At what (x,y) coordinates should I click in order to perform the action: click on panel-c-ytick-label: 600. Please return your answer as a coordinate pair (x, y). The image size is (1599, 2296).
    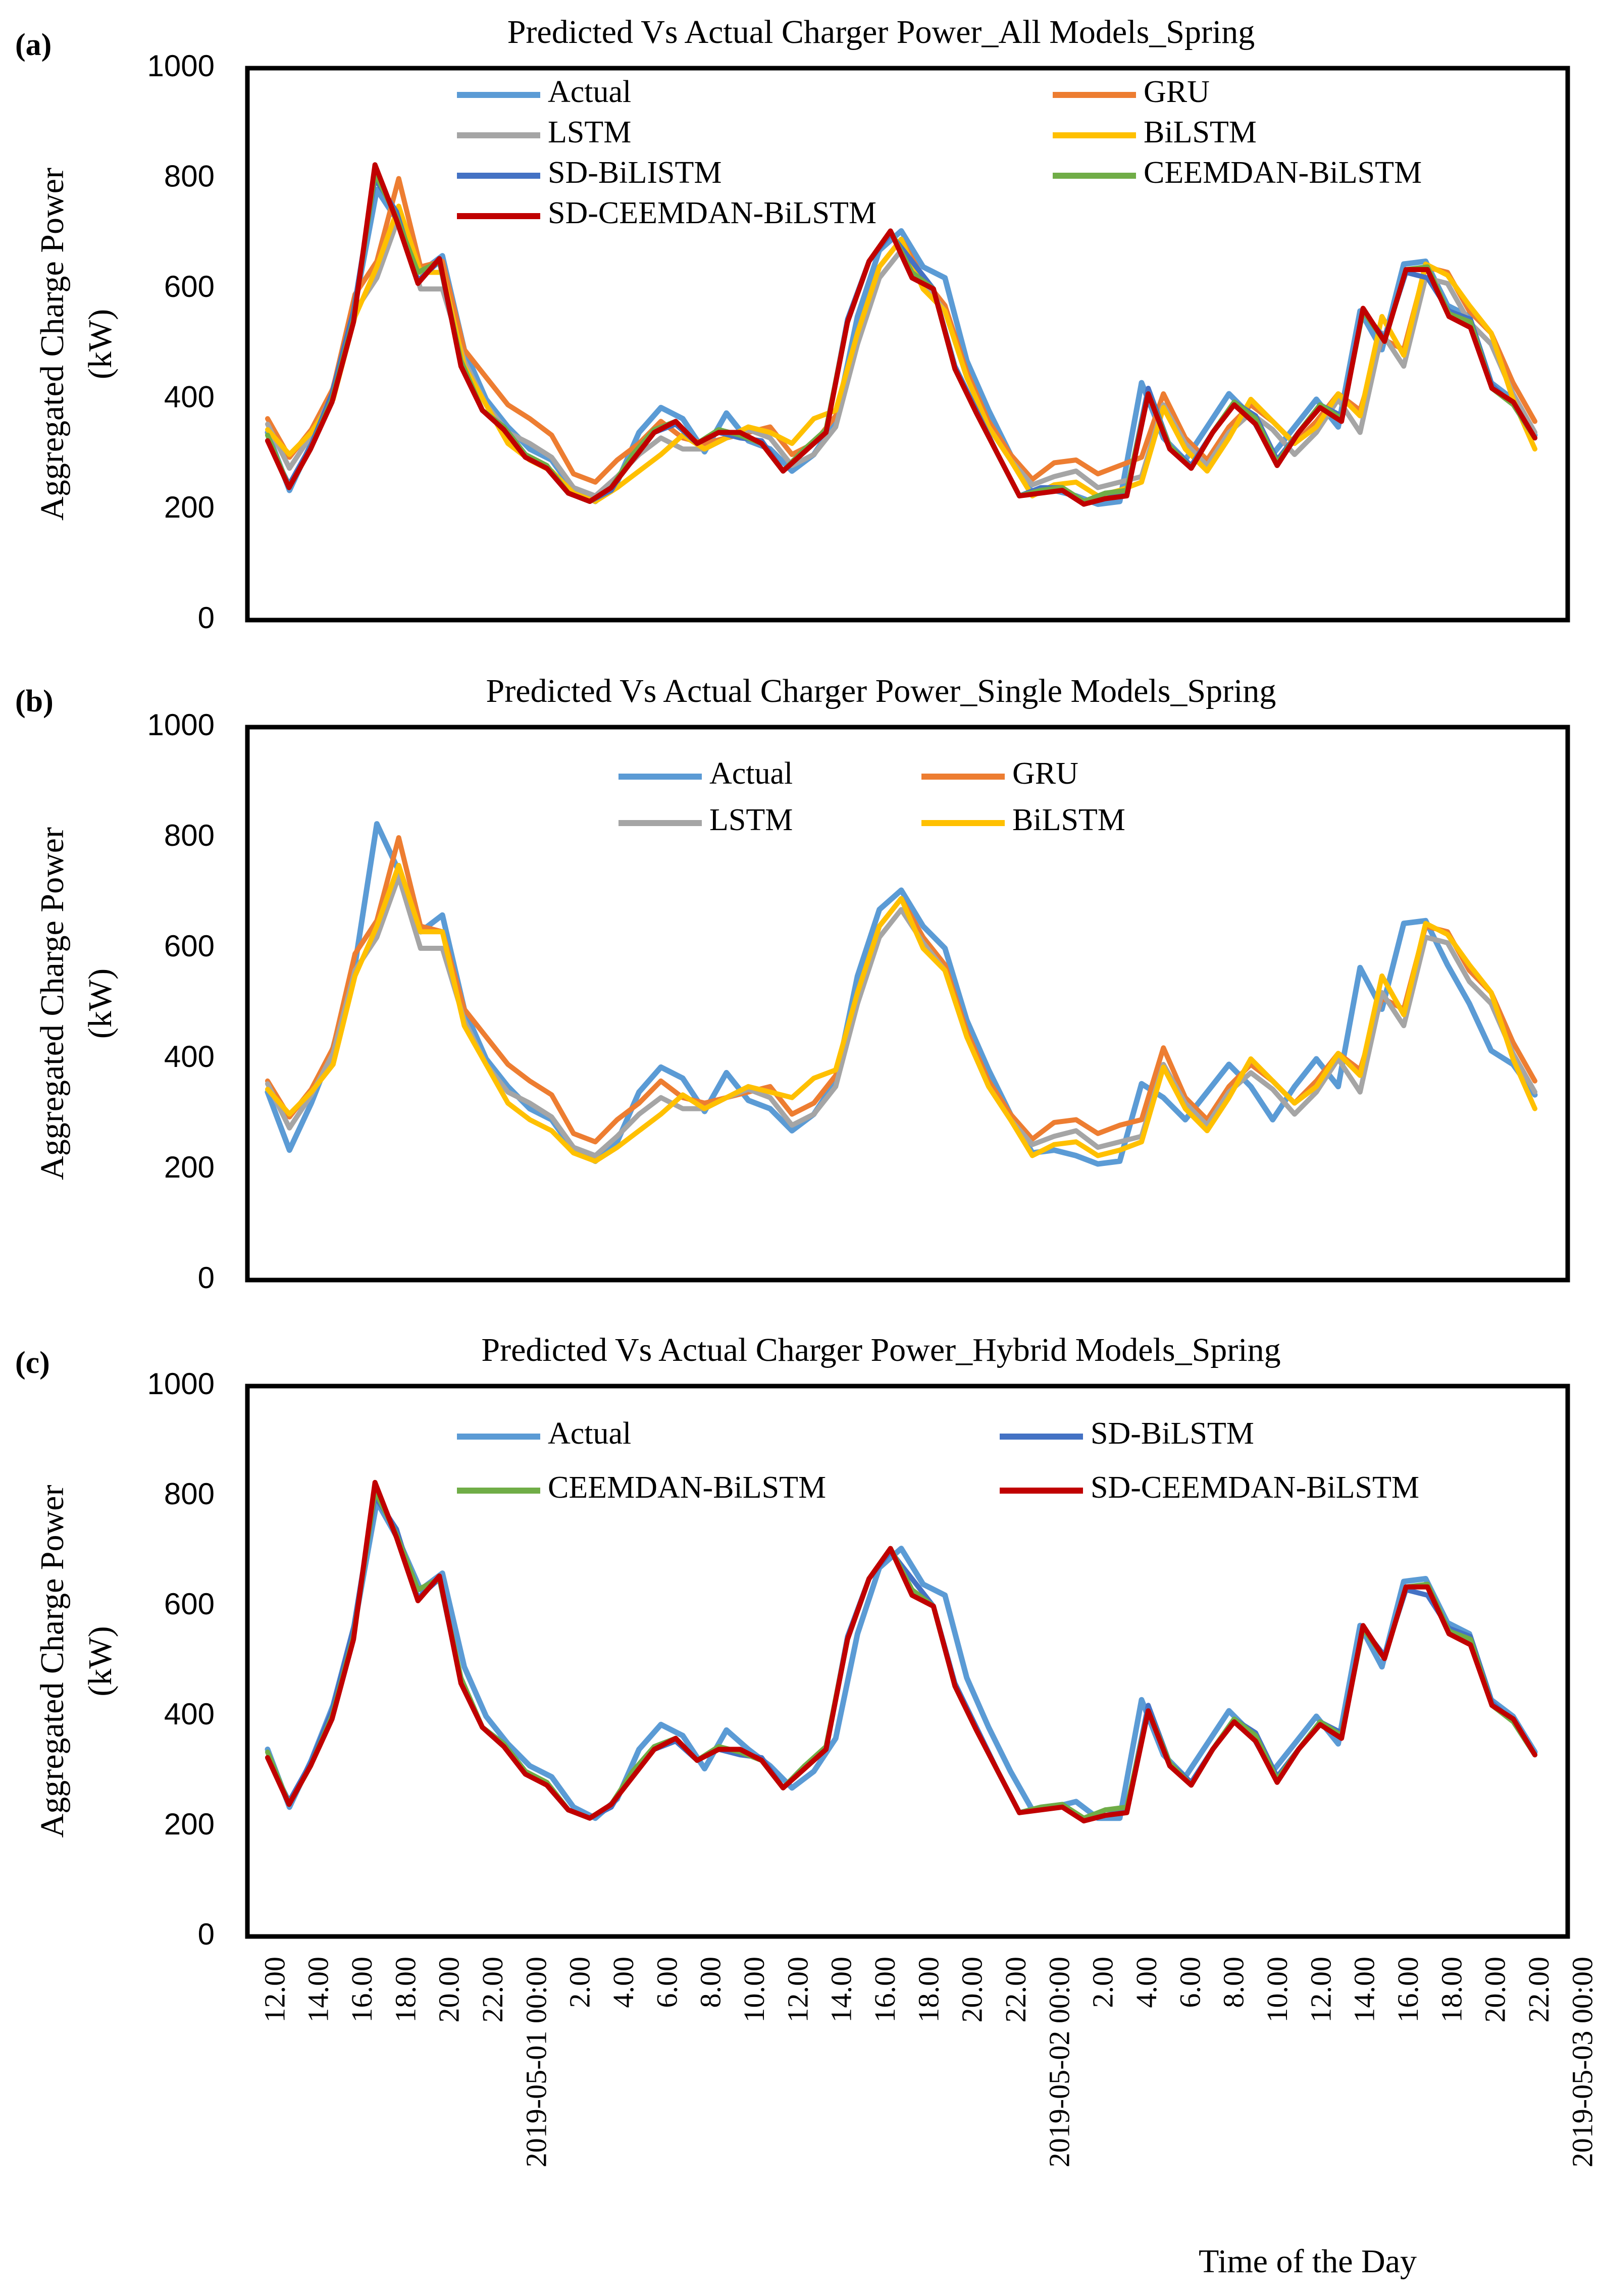
    Looking at the image, I should click on (190, 1604).